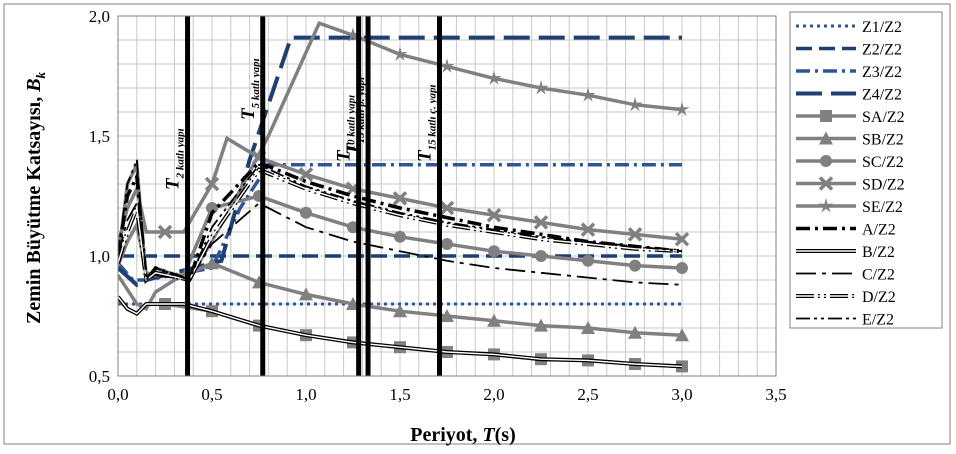 This screenshot has width=956, height=454. I want to click on y-tick-label: 1,0, so click(99, 256).